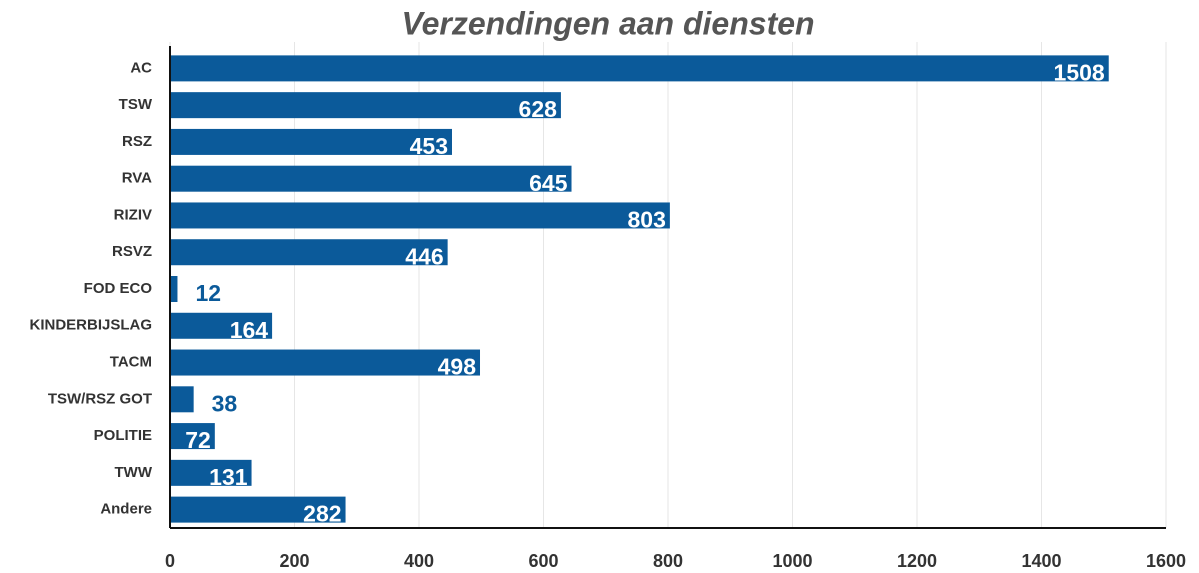 This screenshot has width=1199, height=573. What do you see at coordinates (170, 561) in the screenshot?
I see `x-tick-label: 0` at bounding box center [170, 561].